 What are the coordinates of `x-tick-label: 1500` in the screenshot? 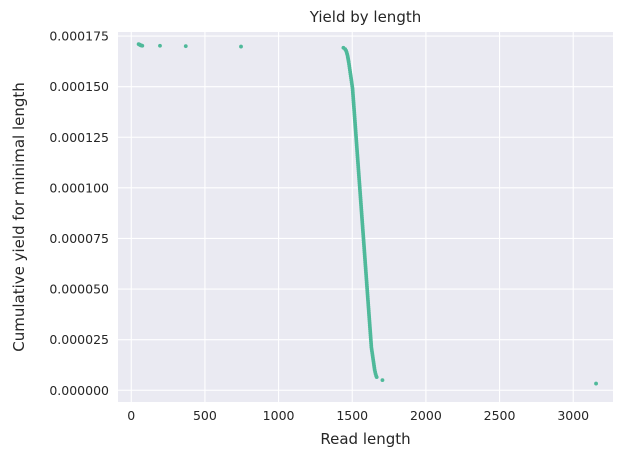 It's located at (352, 415).